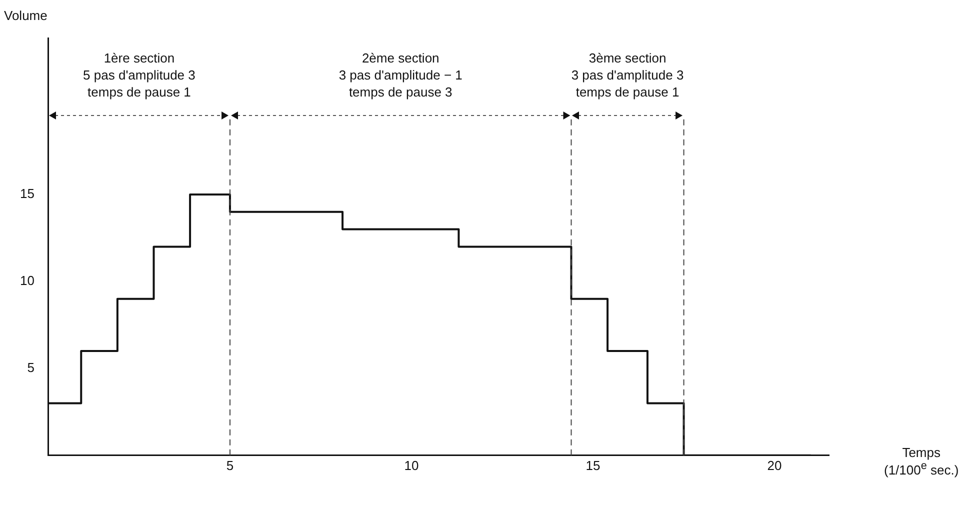  What do you see at coordinates (921, 461) in the screenshot?
I see `x-axis-title: Temps (1/100$^{e}$ sec.)` at bounding box center [921, 461].